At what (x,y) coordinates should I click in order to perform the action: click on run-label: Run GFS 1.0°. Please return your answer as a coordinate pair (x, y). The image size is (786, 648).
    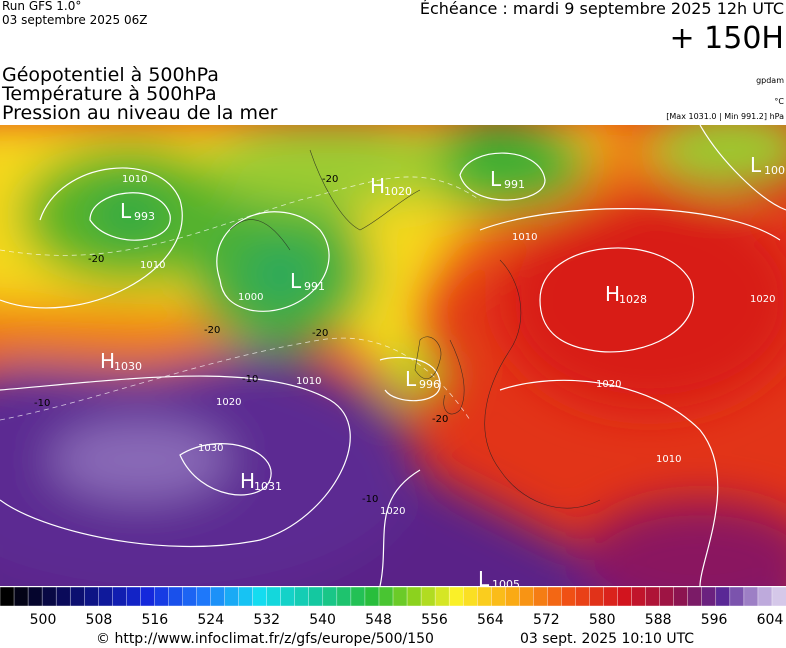
    Looking at the image, I should click on (41, 6).